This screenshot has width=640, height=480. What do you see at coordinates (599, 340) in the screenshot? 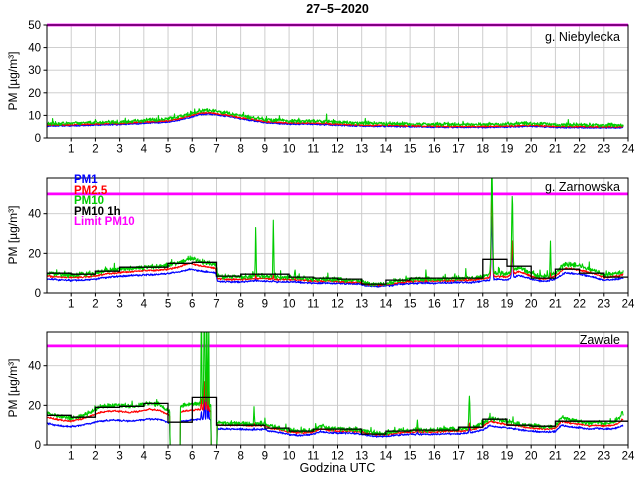
I see `panel-label-zawale: Zawale` at bounding box center [599, 340].